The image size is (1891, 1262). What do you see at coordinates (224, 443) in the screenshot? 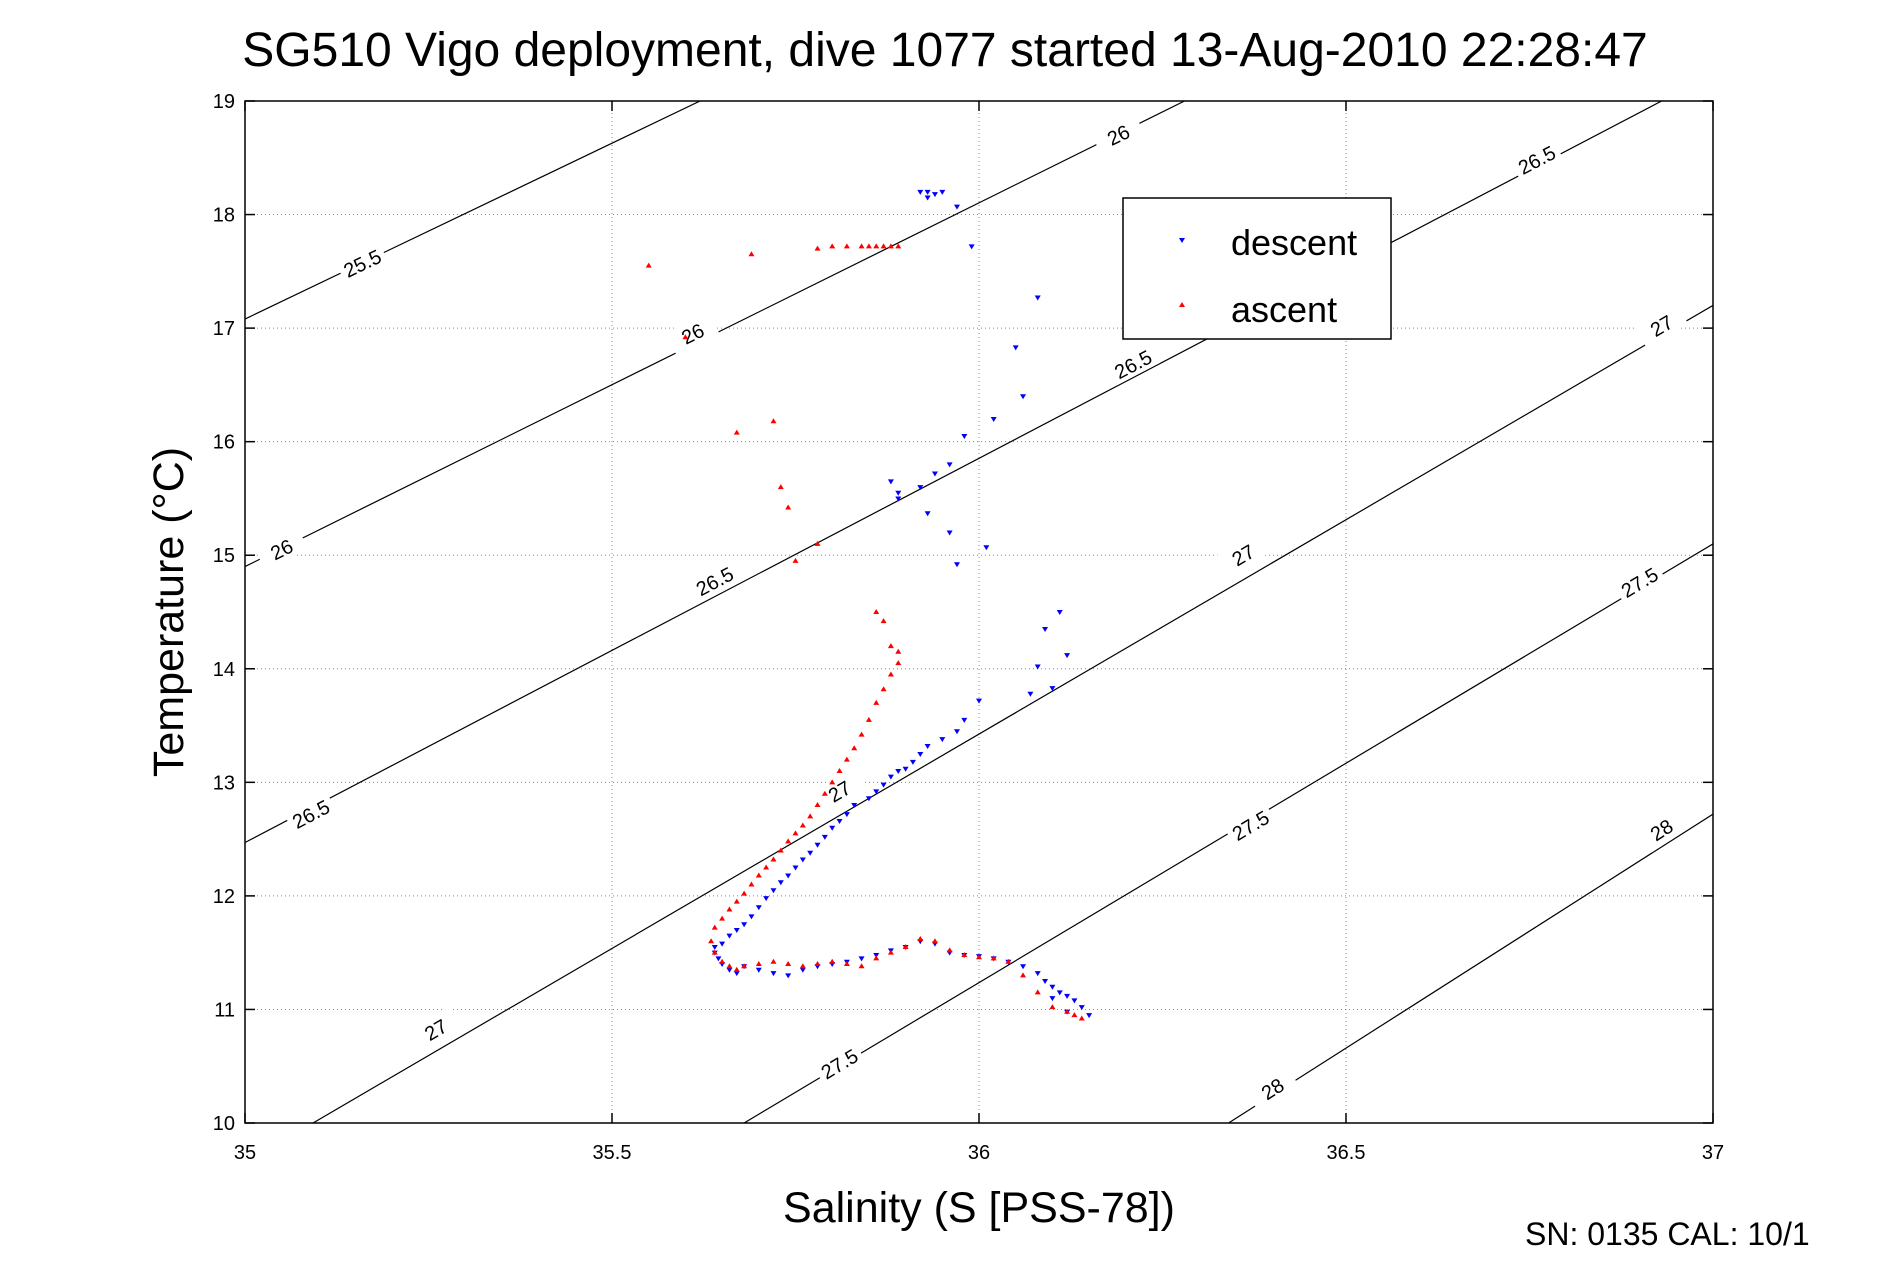
I see `y-tick-label: 16` at bounding box center [224, 443].